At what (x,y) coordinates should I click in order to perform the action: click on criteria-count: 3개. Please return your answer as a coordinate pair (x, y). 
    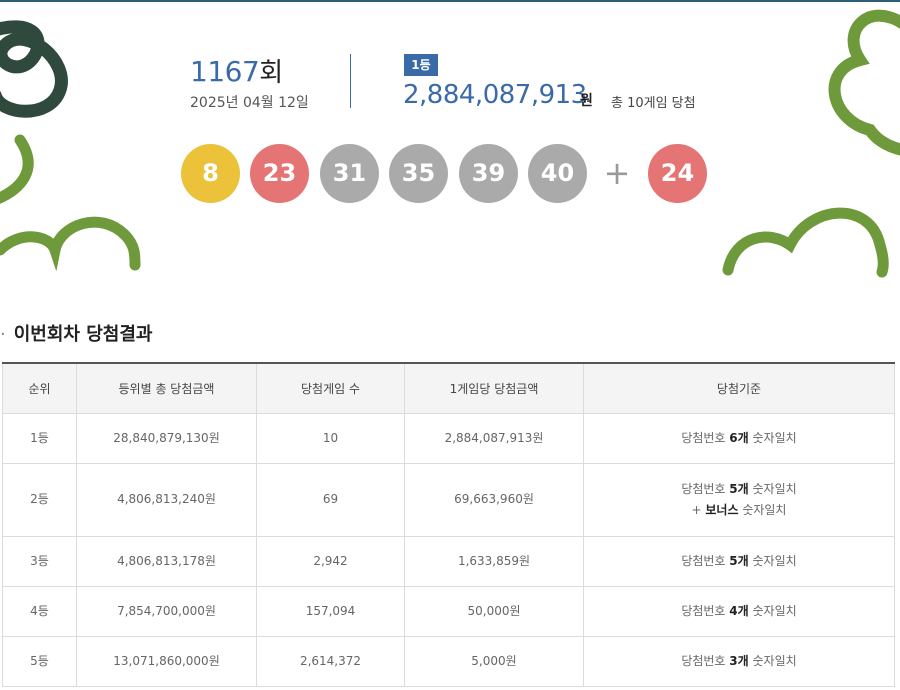
    Looking at the image, I should click on (739, 660).